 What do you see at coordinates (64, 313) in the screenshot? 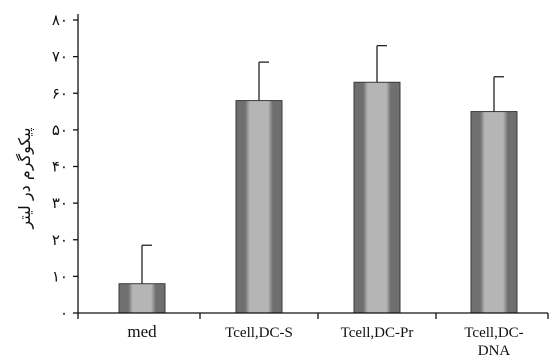
I see `y-tick-label: ۰` at bounding box center [64, 313].